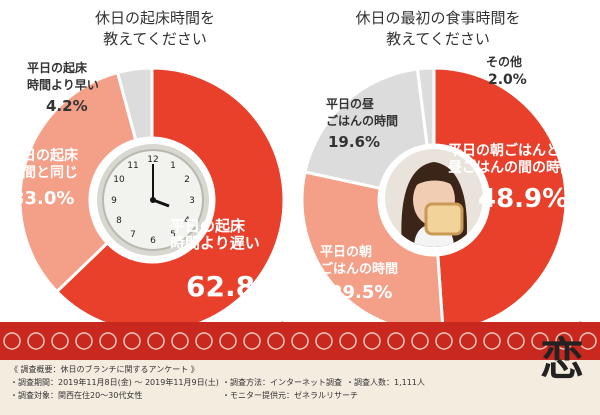 This screenshot has width=600, height=415. I want to click on chart-1-slice-2-label: 平日の起床 時間と同じ, so click(43, 165).